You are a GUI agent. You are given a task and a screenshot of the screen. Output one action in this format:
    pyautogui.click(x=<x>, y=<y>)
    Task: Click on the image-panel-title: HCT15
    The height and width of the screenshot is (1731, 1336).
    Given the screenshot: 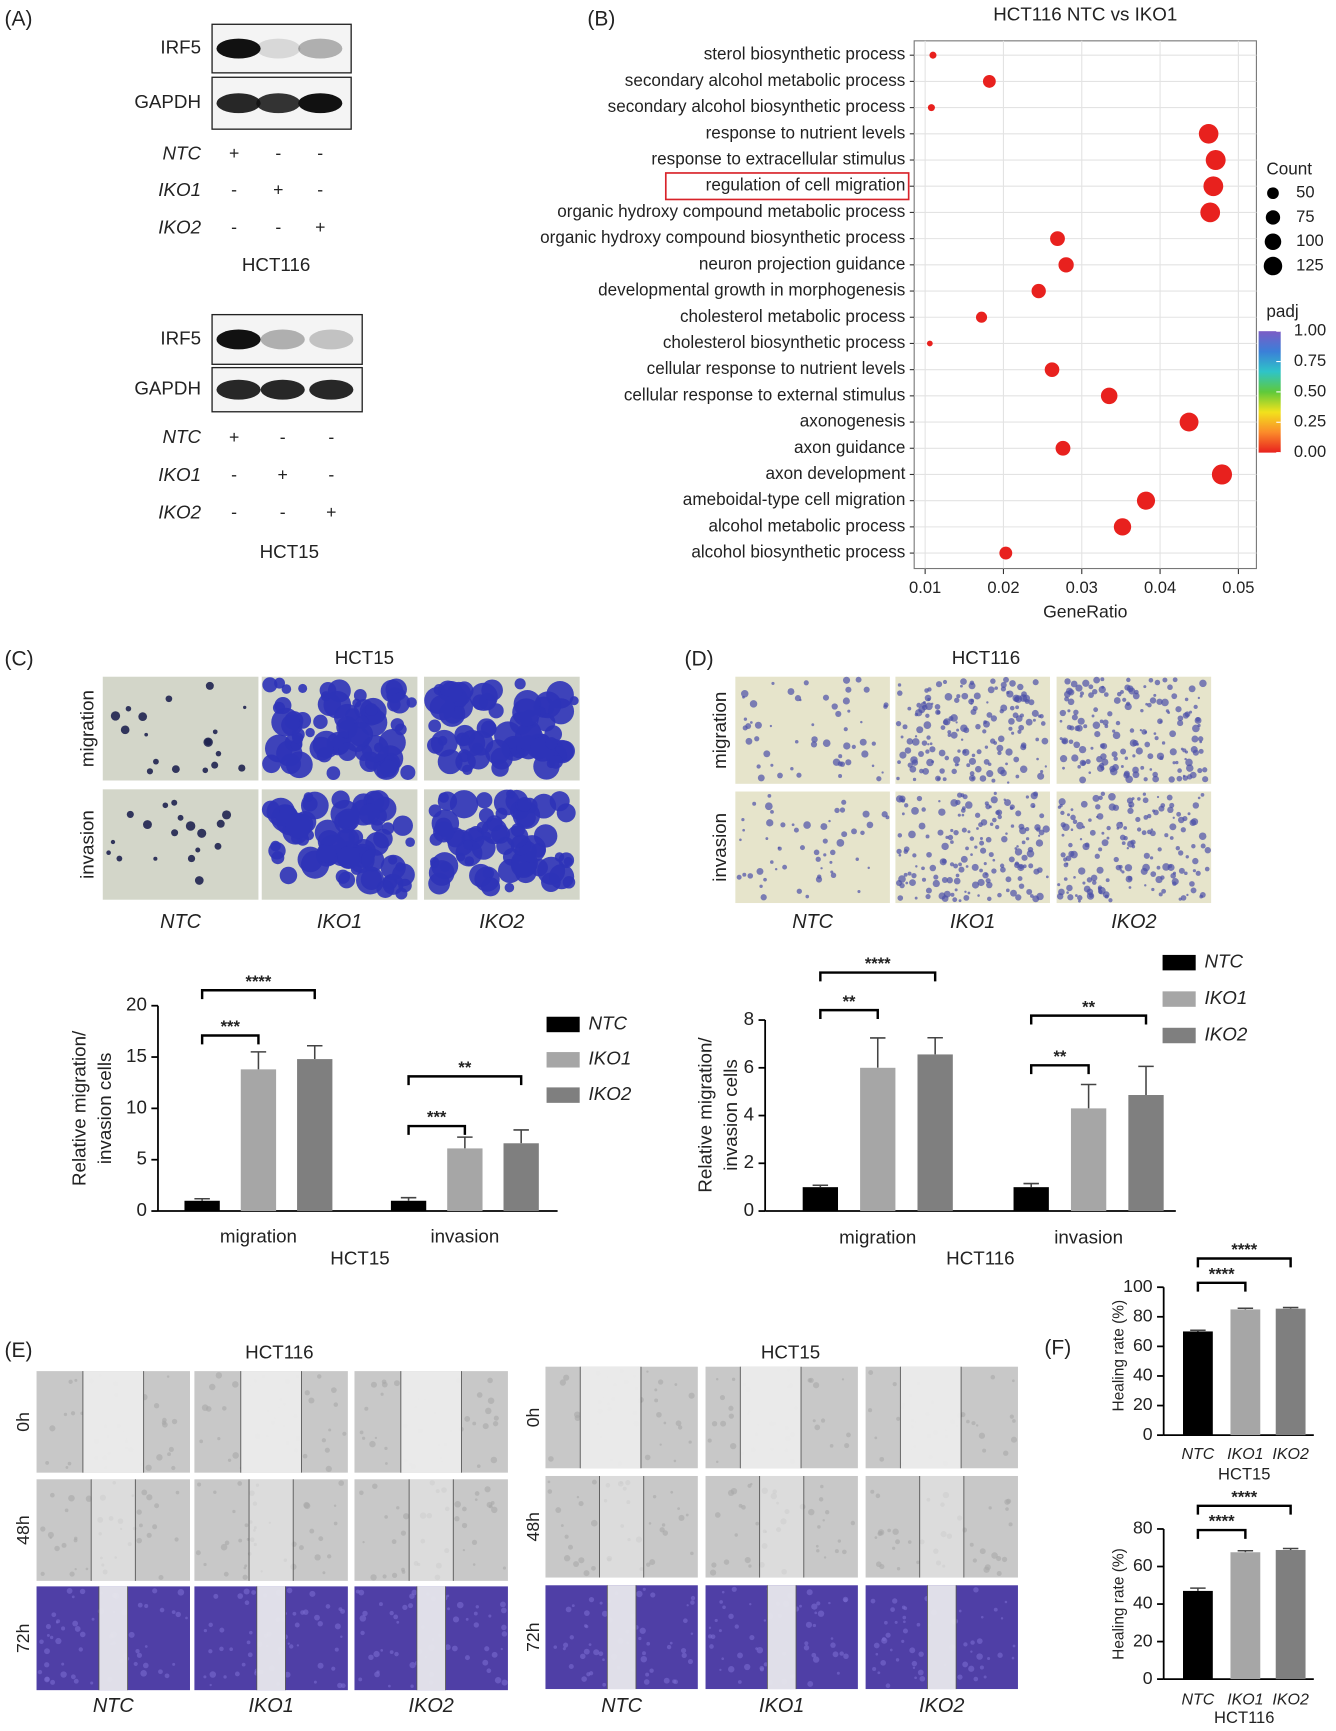 What is the action you would take?
    pyautogui.click(x=364, y=657)
    